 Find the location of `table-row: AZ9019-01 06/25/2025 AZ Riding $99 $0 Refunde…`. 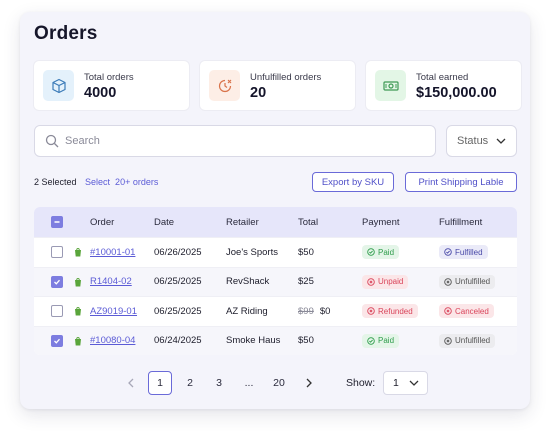

table-row: AZ9019-01 06/25/2025 AZ Riding $99 $0 Refunde… is located at coordinates (275, 311).